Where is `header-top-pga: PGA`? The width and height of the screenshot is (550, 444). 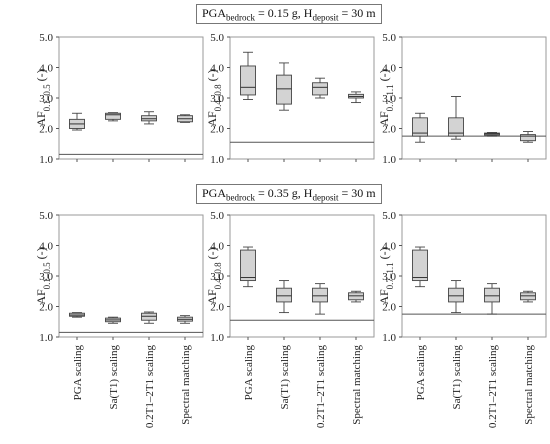 header-top-pga: PGA is located at coordinates (214, 13).